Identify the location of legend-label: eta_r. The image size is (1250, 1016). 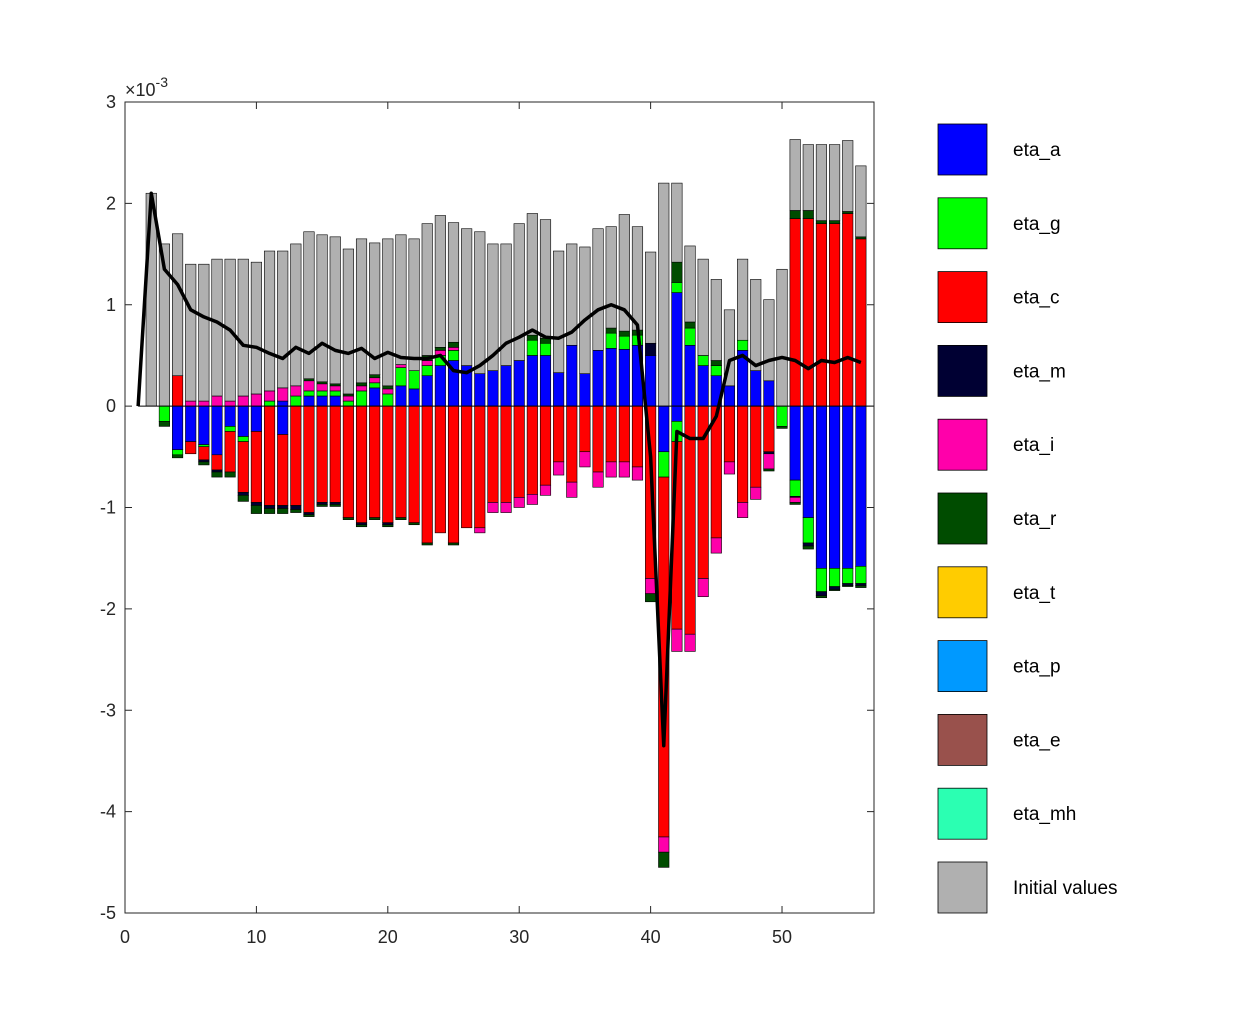
(1035, 519).